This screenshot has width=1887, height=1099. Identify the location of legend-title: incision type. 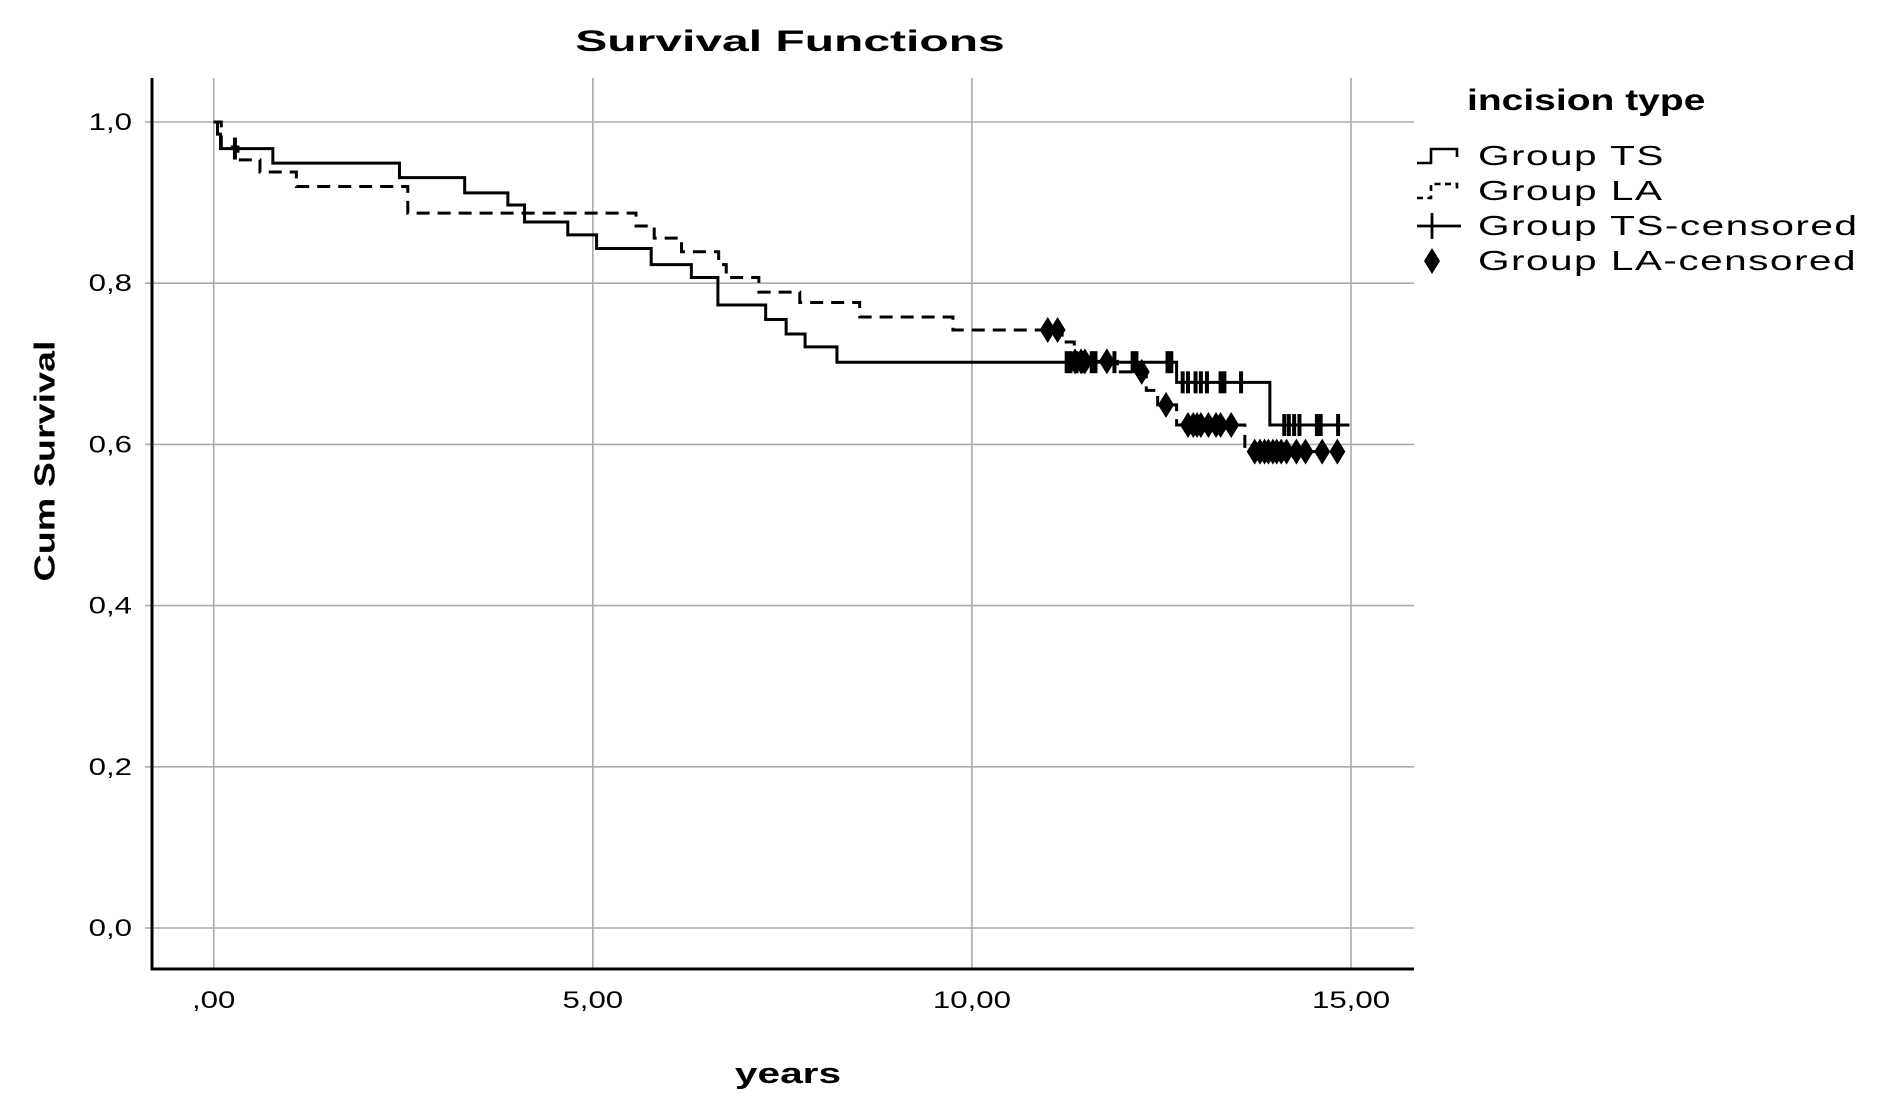
(1677, 101).